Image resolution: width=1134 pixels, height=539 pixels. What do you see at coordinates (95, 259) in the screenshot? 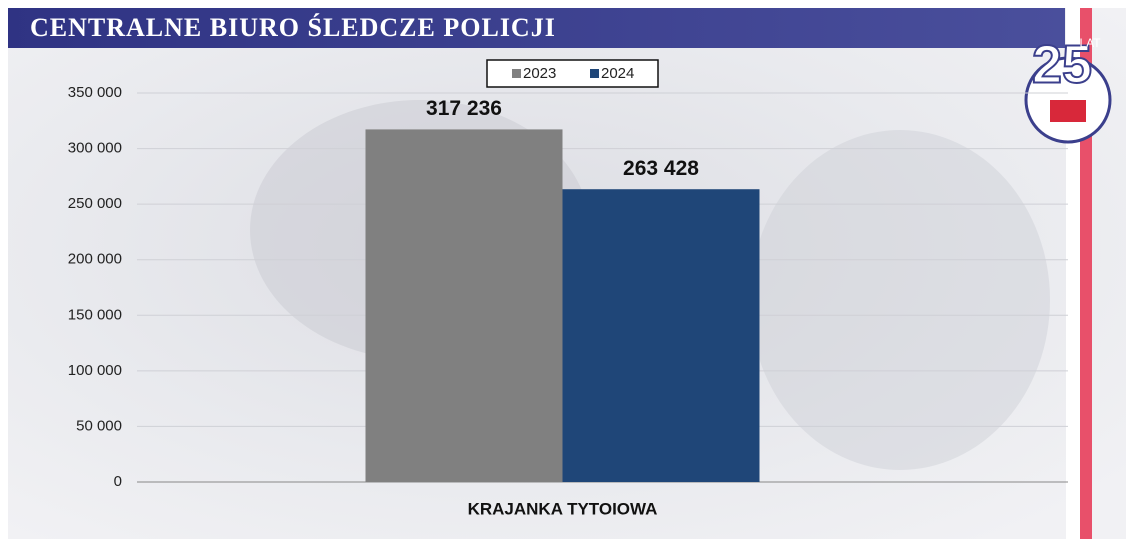
I see `y-tick-label: 200 000` at bounding box center [95, 259].